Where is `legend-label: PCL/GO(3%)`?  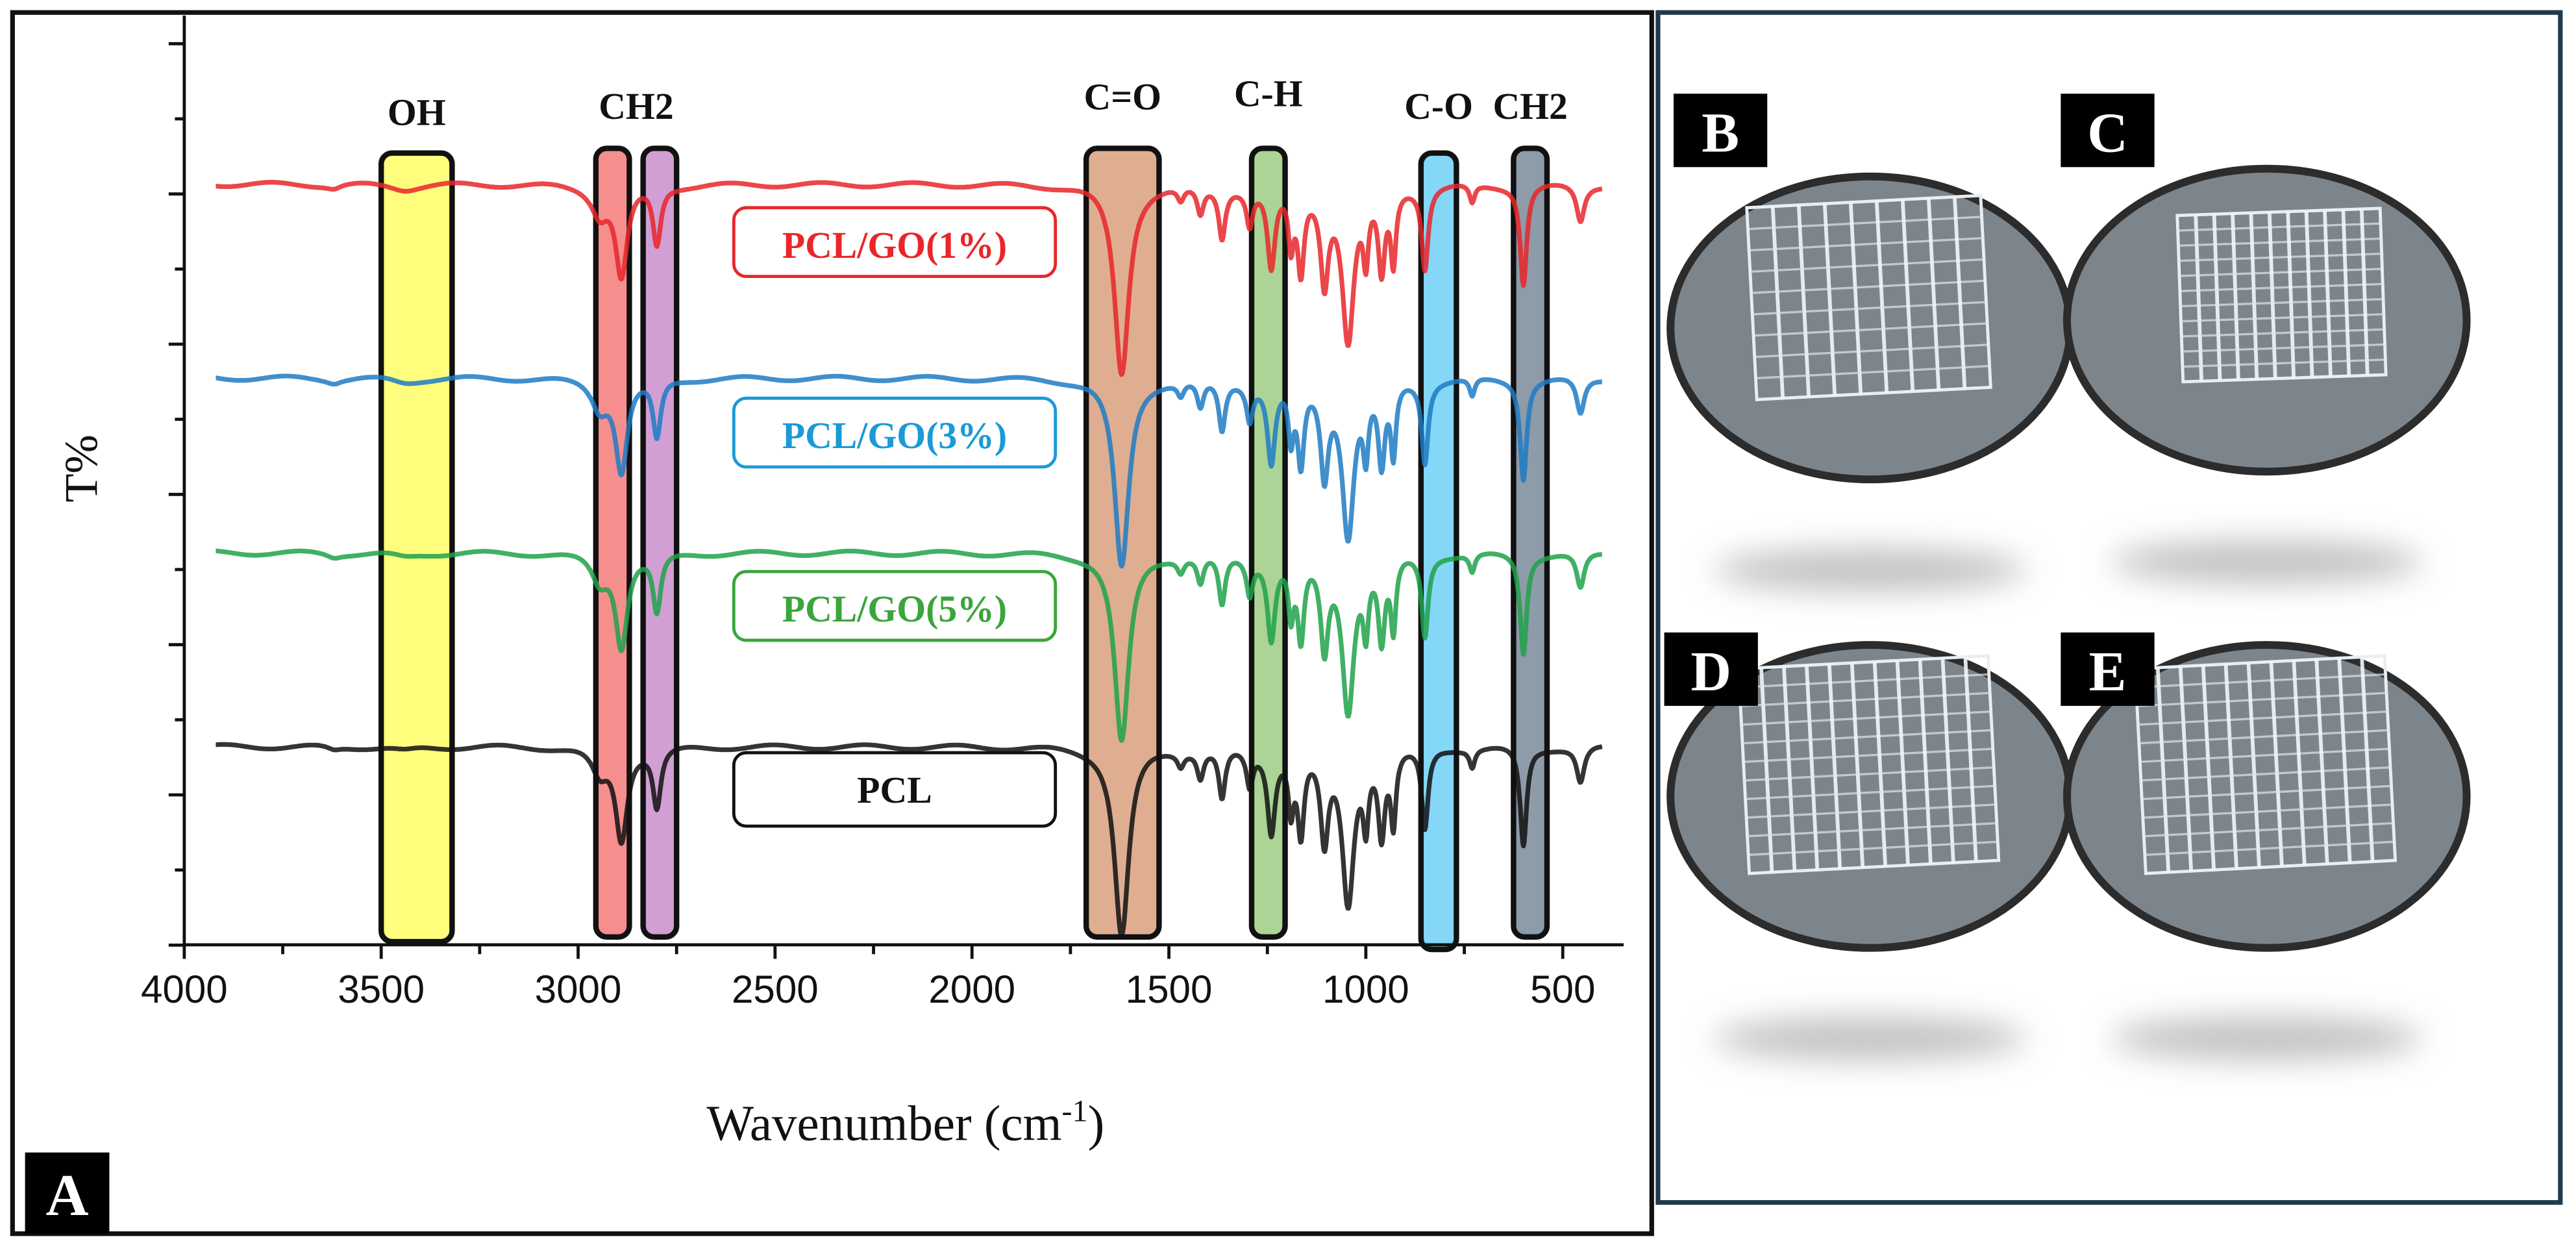
legend-label: PCL/GO(3%) is located at coordinates (894, 436).